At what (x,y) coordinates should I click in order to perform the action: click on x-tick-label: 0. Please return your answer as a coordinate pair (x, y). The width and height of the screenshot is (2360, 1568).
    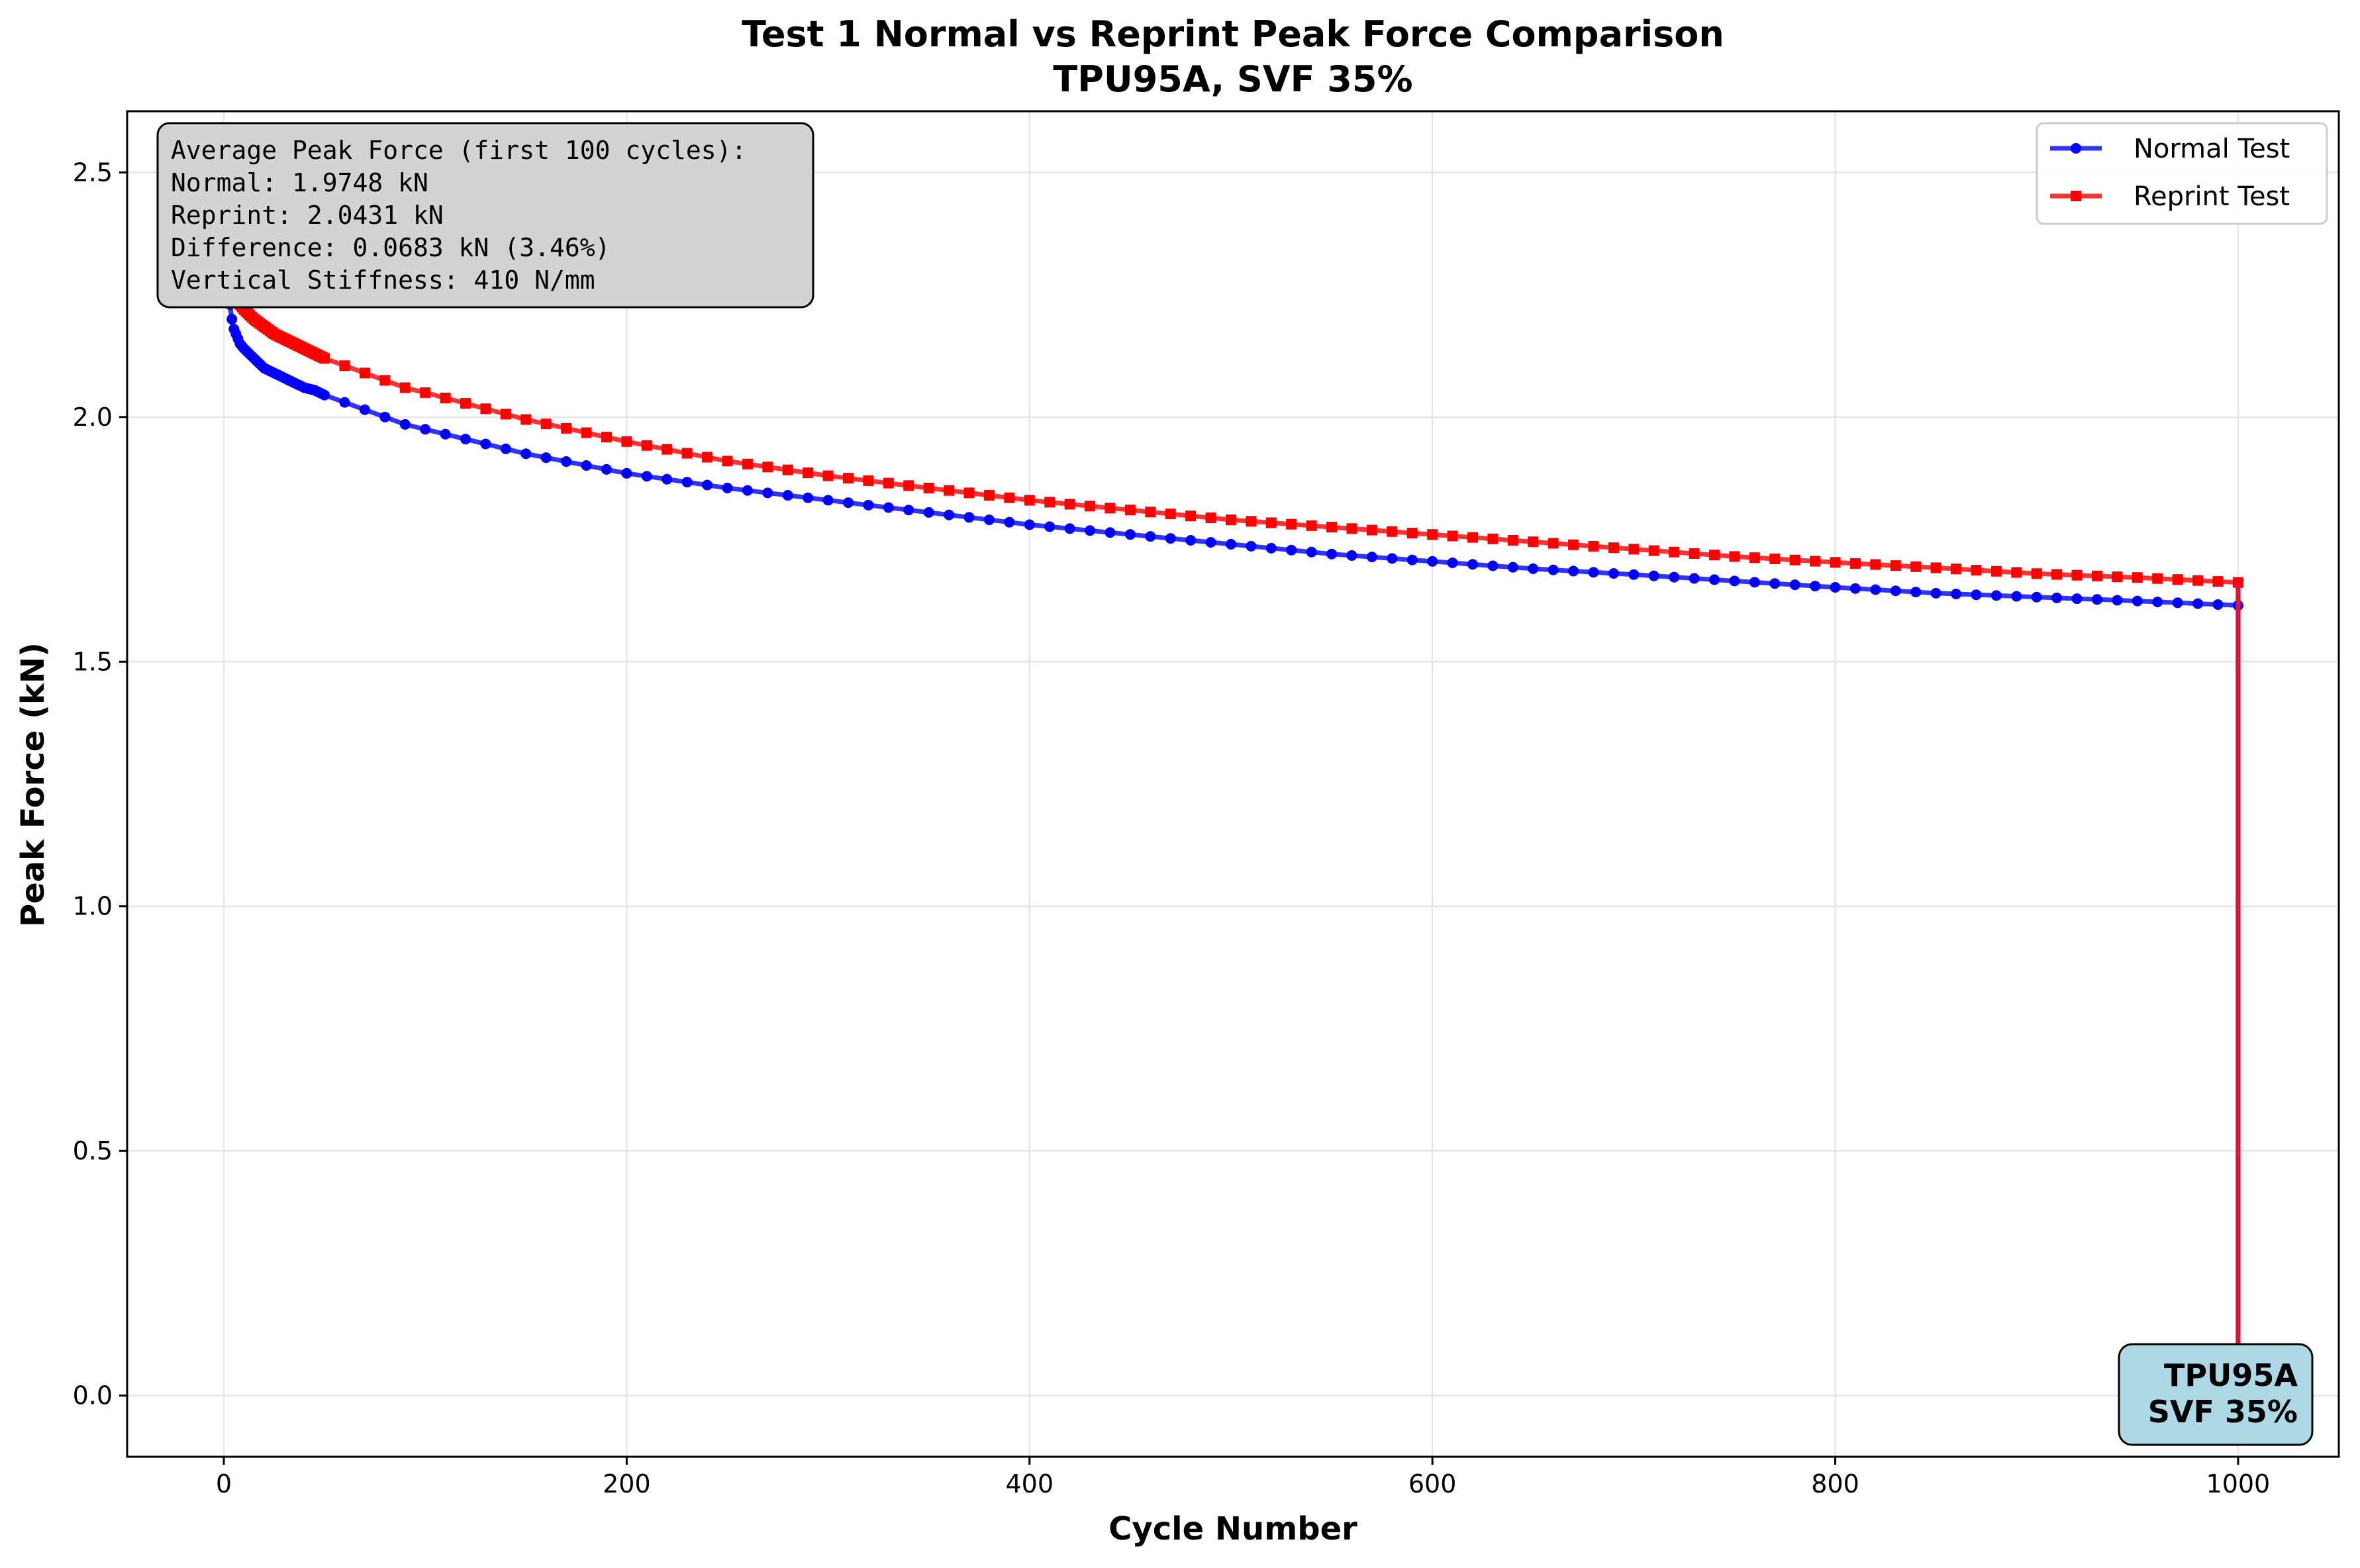
    Looking at the image, I should click on (224, 1483).